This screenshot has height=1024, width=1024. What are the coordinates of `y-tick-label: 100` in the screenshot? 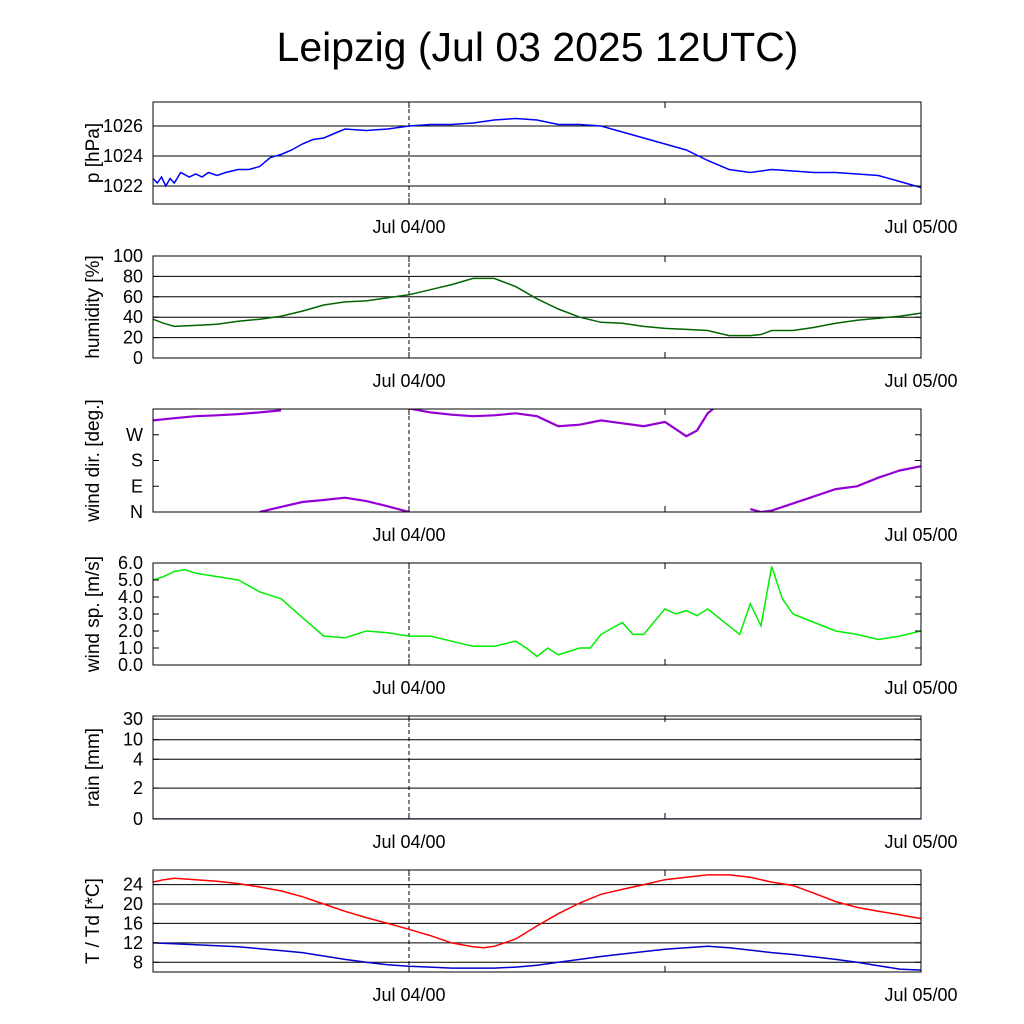 It's located at (128, 256).